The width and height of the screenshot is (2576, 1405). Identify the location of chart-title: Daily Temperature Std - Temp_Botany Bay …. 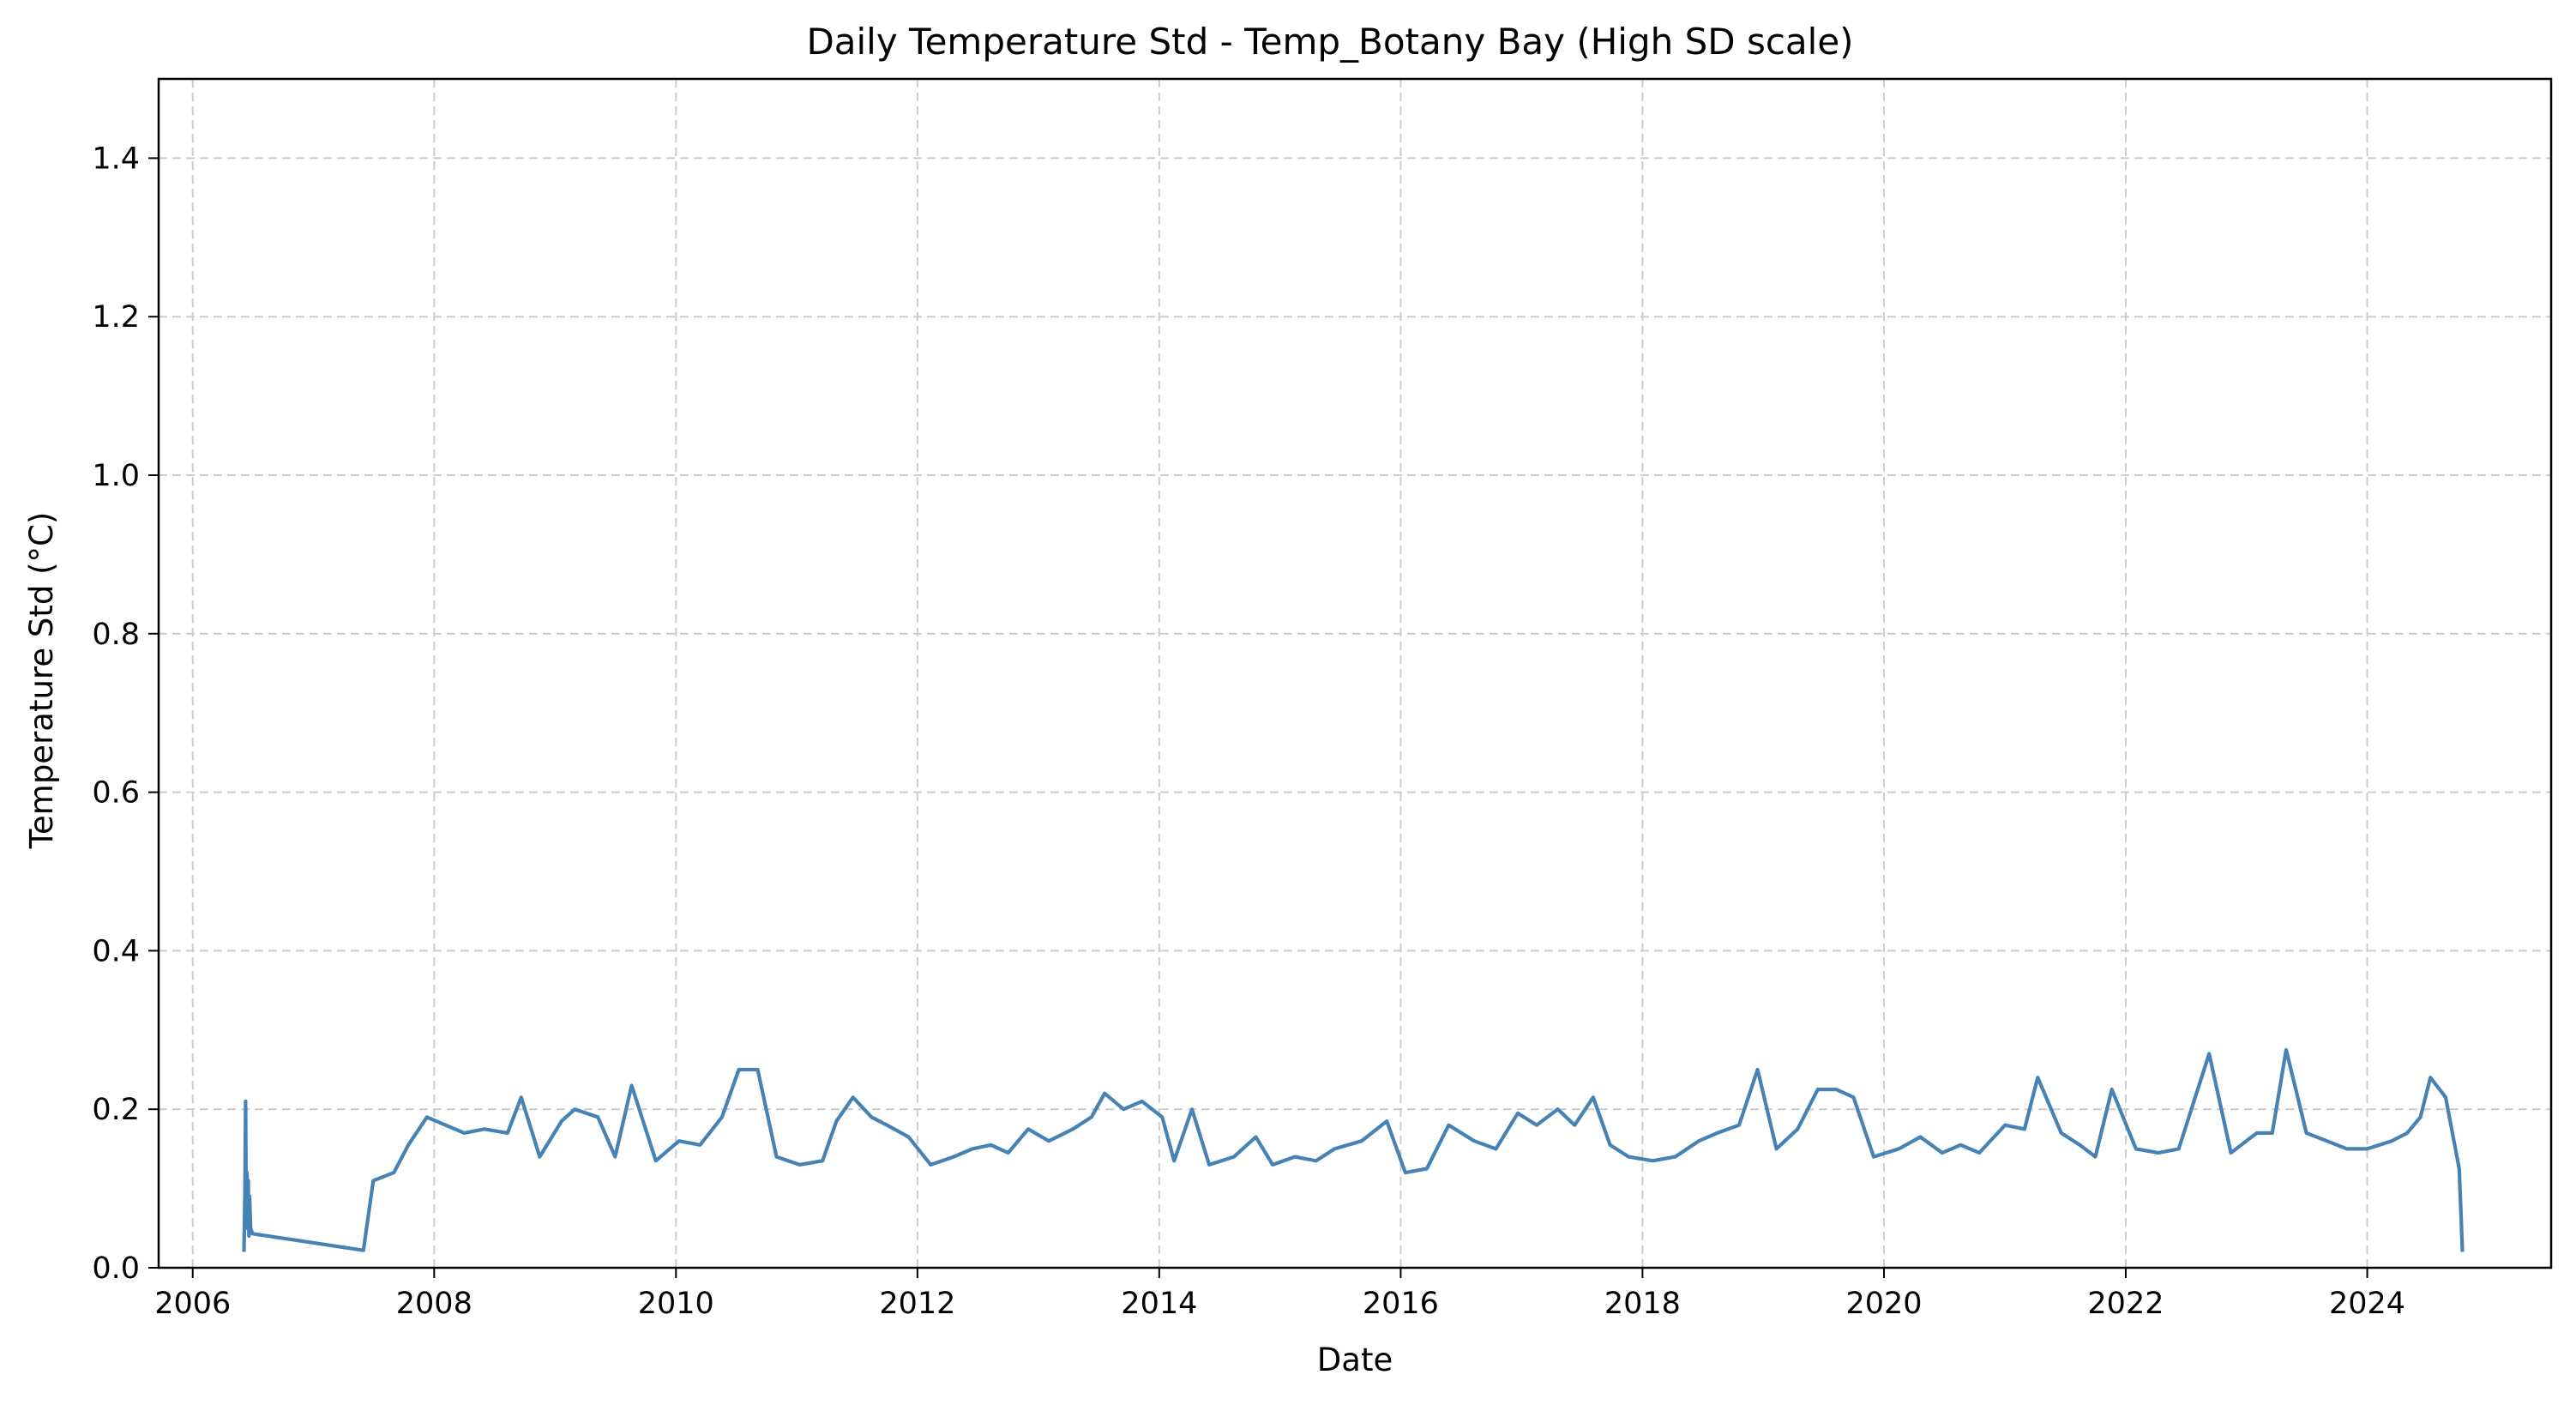
(1329, 42).